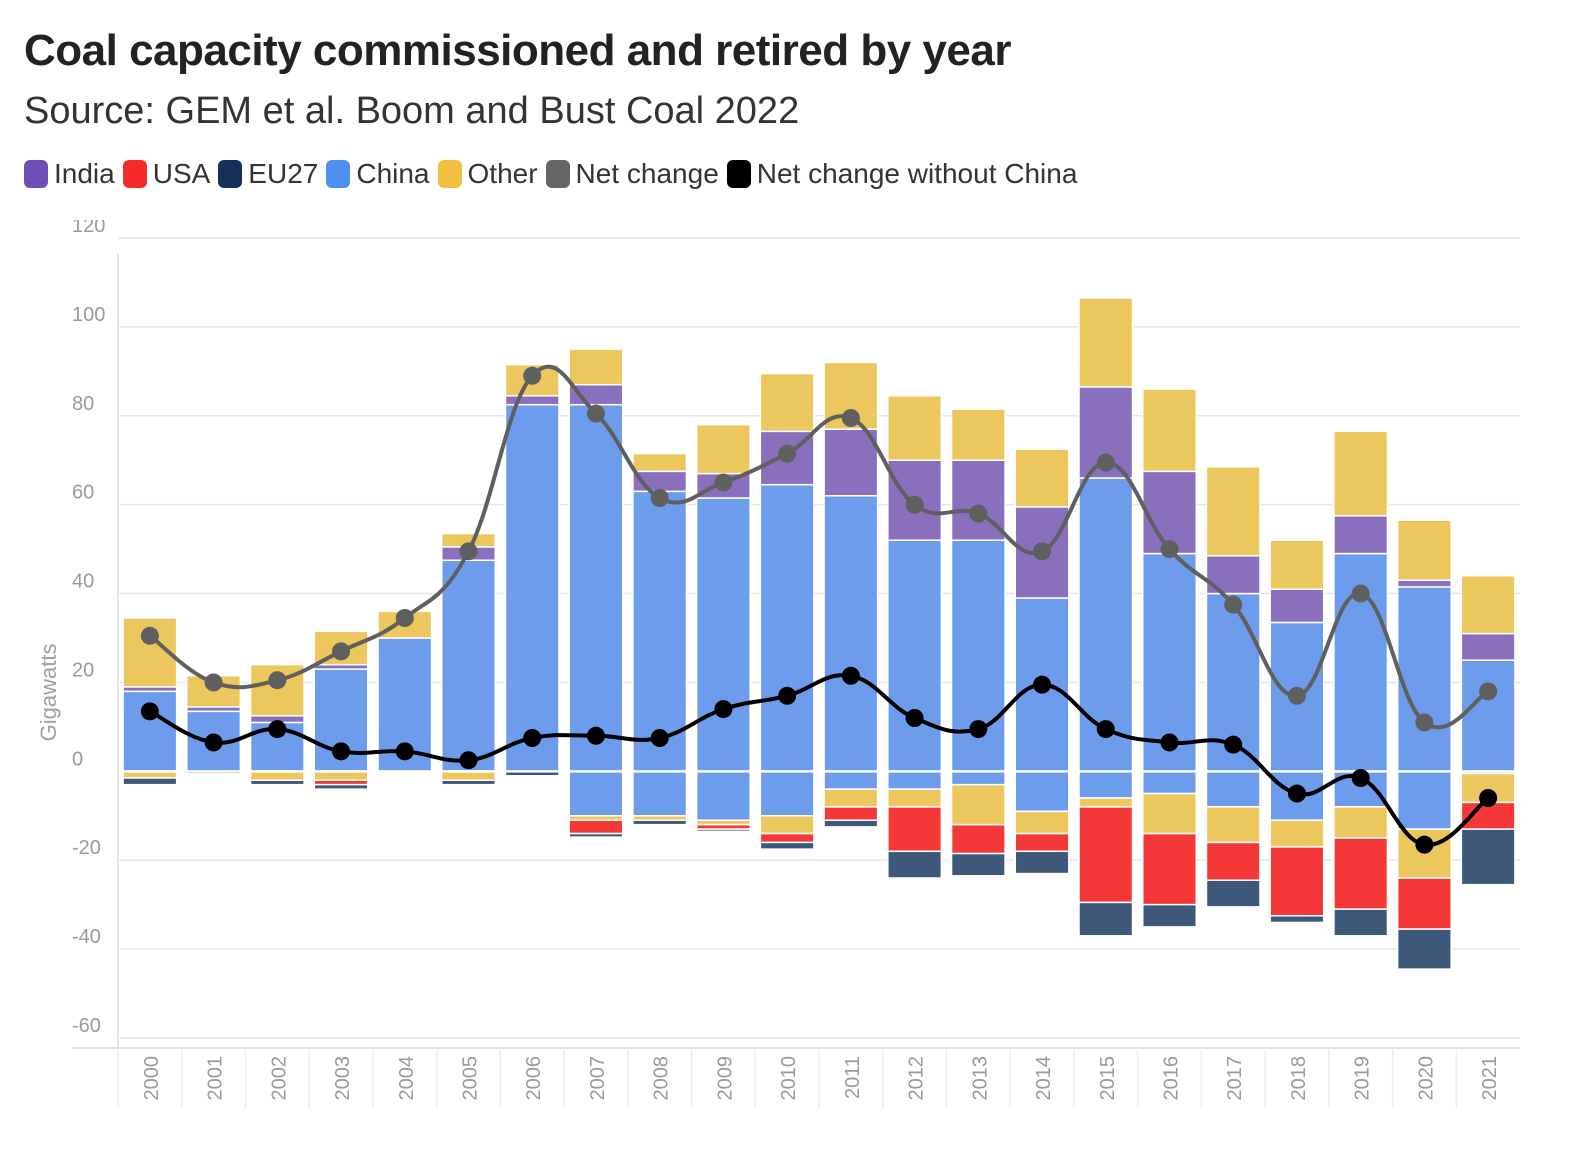 This screenshot has width=1592, height=1150. I want to click on bar-eu27-retired-2003, so click(341, 786).